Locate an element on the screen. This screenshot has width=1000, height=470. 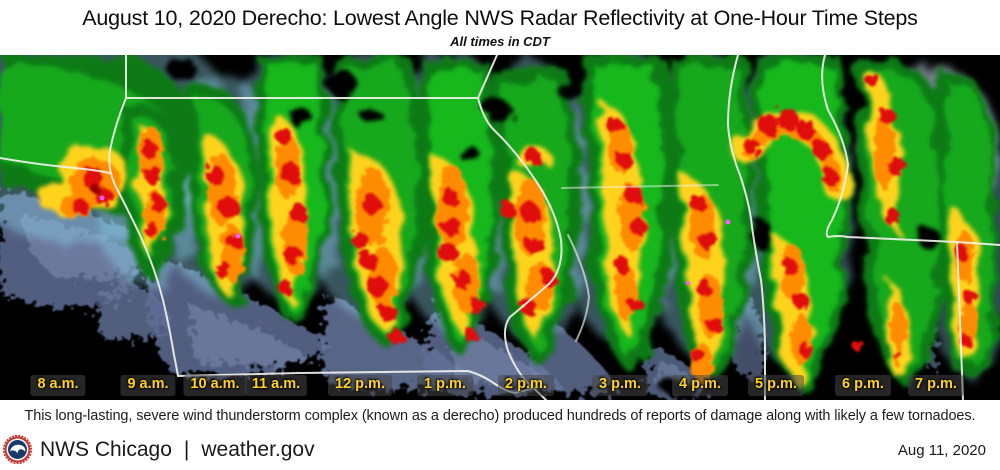
time-label-2pm: 2 p.m. is located at coordinates (526, 385).